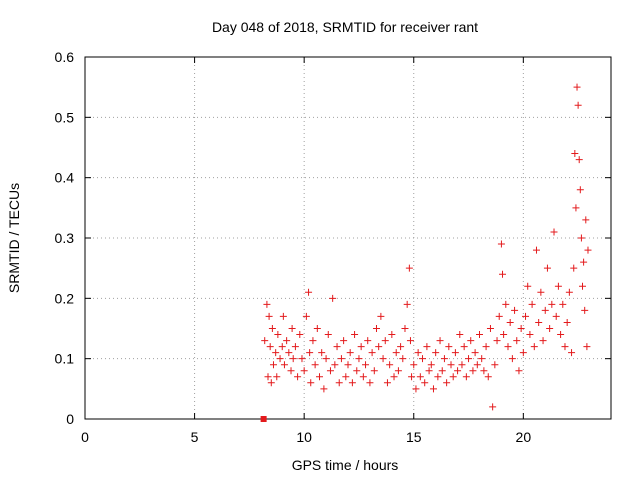 This screenshot has height=480, width=640. Describe the element at coordinates (345, 465) in the screenshot. I see `x-axis-title: GPS time / hours` at that location.